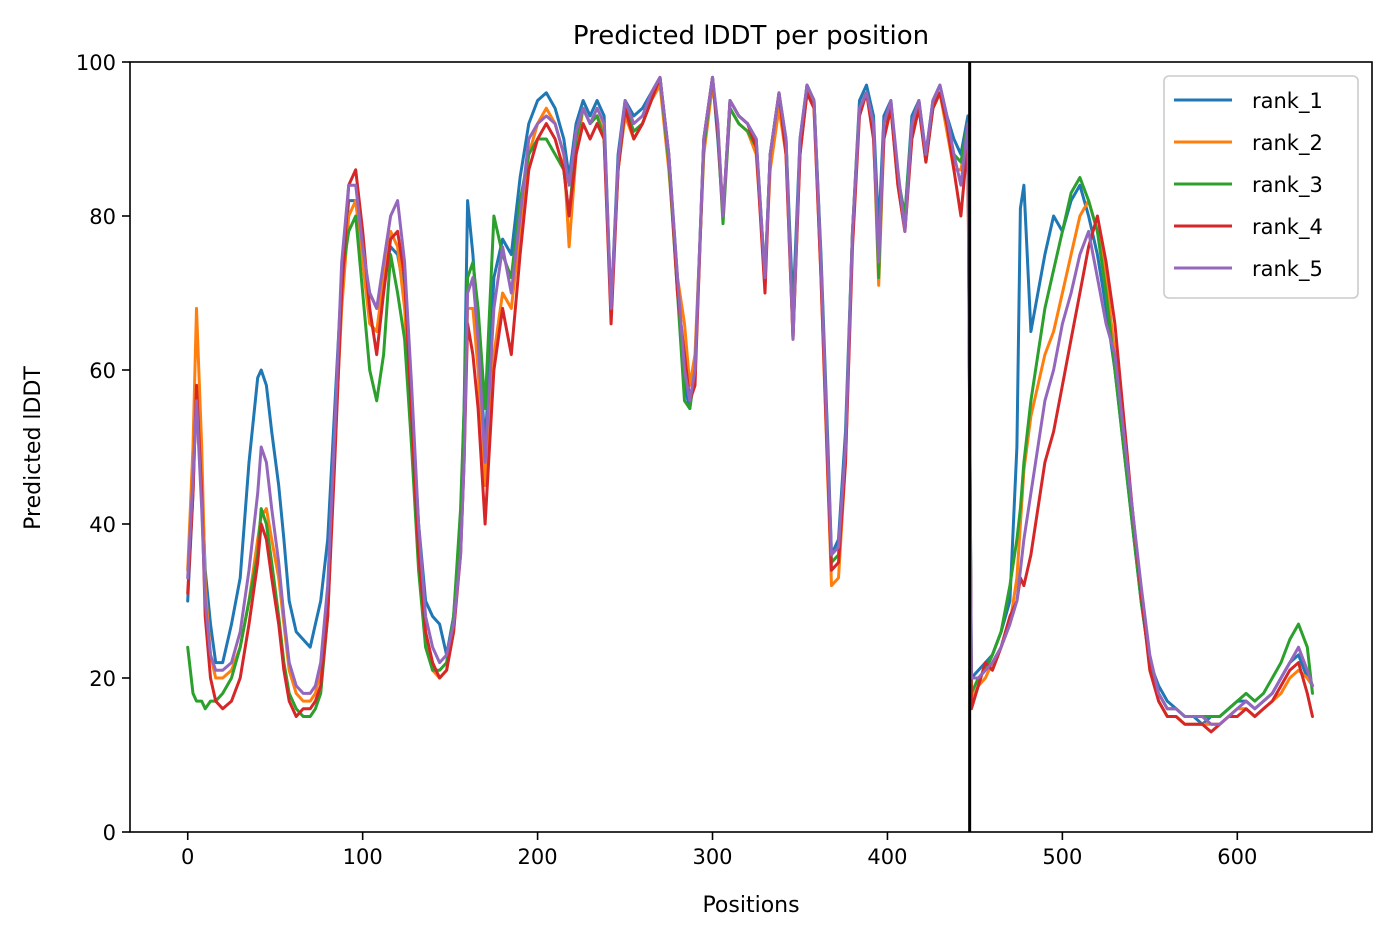  Describe the element at coordinates (1287, 269) in the screenshot. I see `legend-label-rank-5: rank_5` at that location.